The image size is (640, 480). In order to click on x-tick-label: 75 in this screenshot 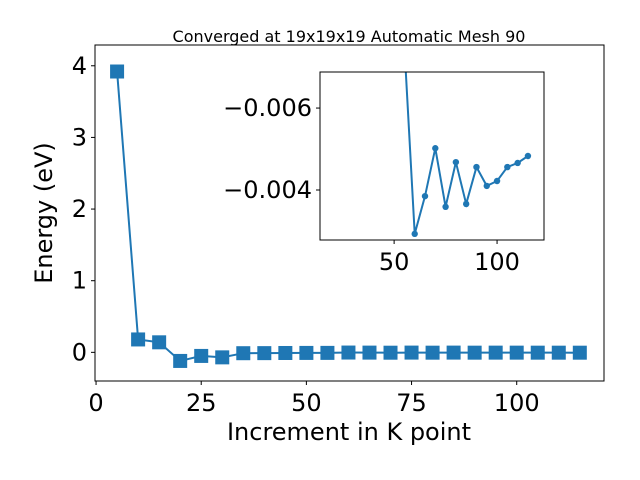, I will do `click(411, 403)`.